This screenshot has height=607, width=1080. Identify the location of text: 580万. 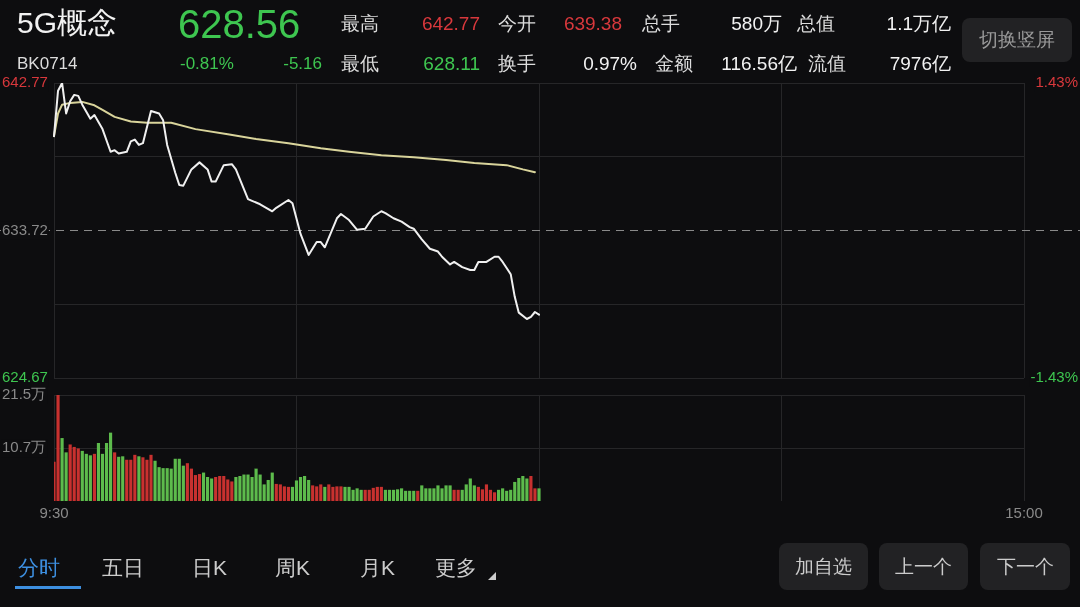
(756, 23).